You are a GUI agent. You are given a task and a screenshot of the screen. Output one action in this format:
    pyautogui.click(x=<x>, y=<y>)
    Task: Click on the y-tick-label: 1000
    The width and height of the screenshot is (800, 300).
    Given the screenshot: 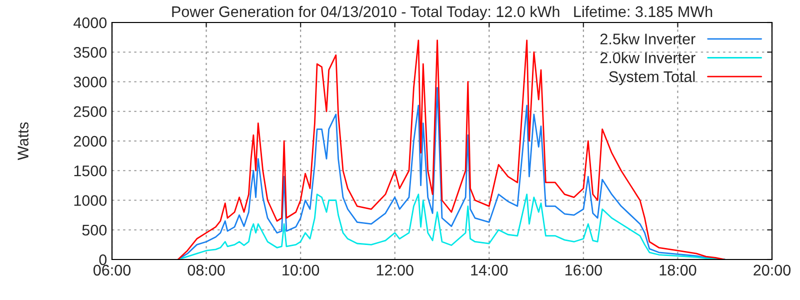 What is the action you would take?
    pyautogui.click(x=90, y=200)
    